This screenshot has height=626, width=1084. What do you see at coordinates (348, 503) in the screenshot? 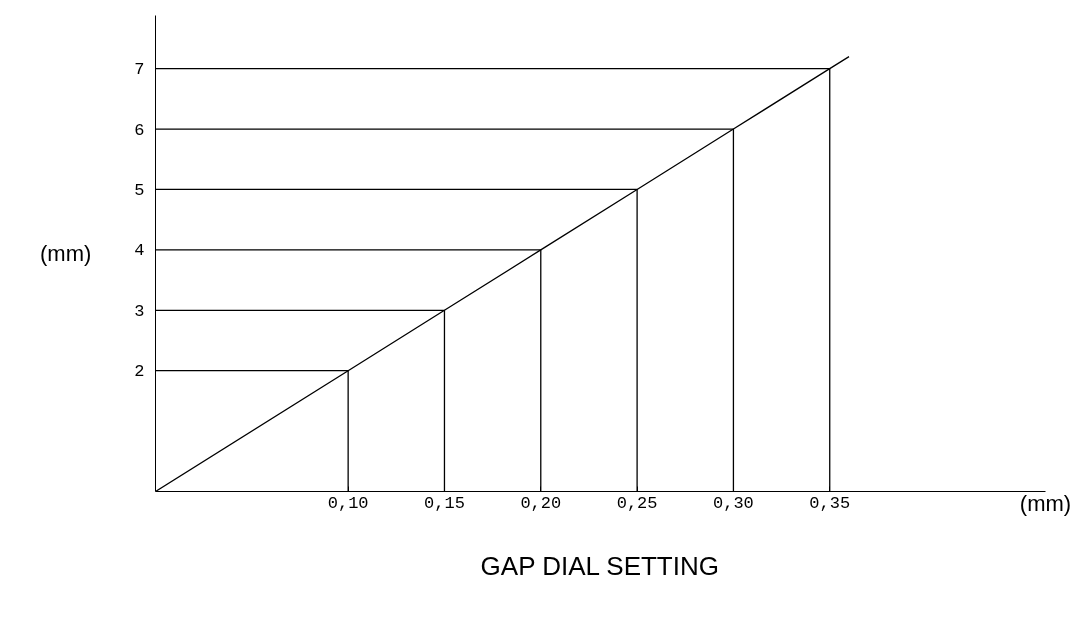
I see `x-tick-label: 0,10` at bounding box center [348, 503].